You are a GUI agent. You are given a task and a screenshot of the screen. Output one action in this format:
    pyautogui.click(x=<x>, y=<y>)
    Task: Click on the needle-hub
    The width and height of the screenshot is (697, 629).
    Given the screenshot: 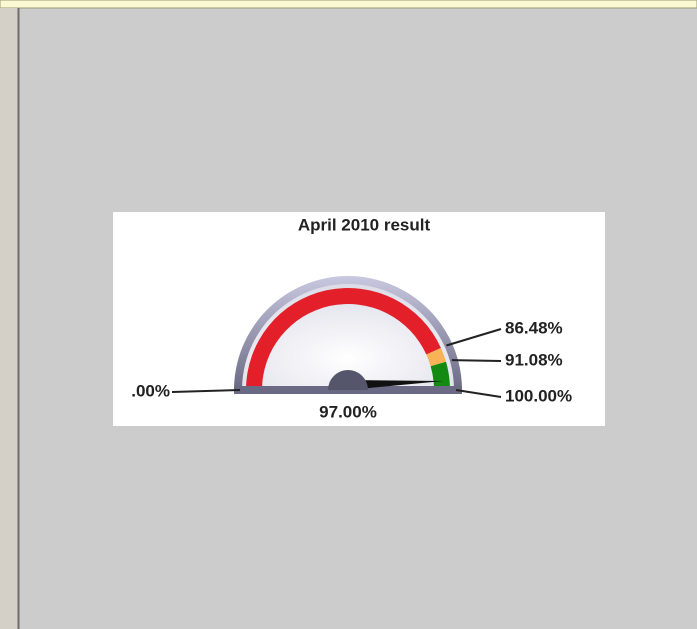 What is the action you would take?
    pyautogui.click(x=348, y=380)
    